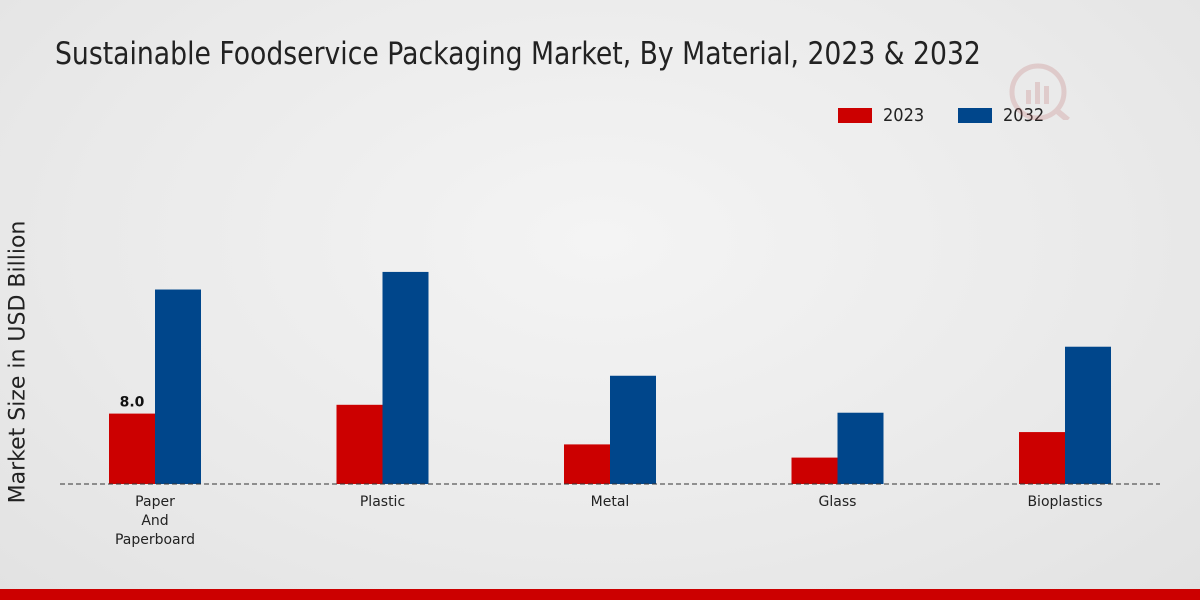 The image size is (1200, 600). I want to click on legend-item-2023: 2023, so click(883, 115).